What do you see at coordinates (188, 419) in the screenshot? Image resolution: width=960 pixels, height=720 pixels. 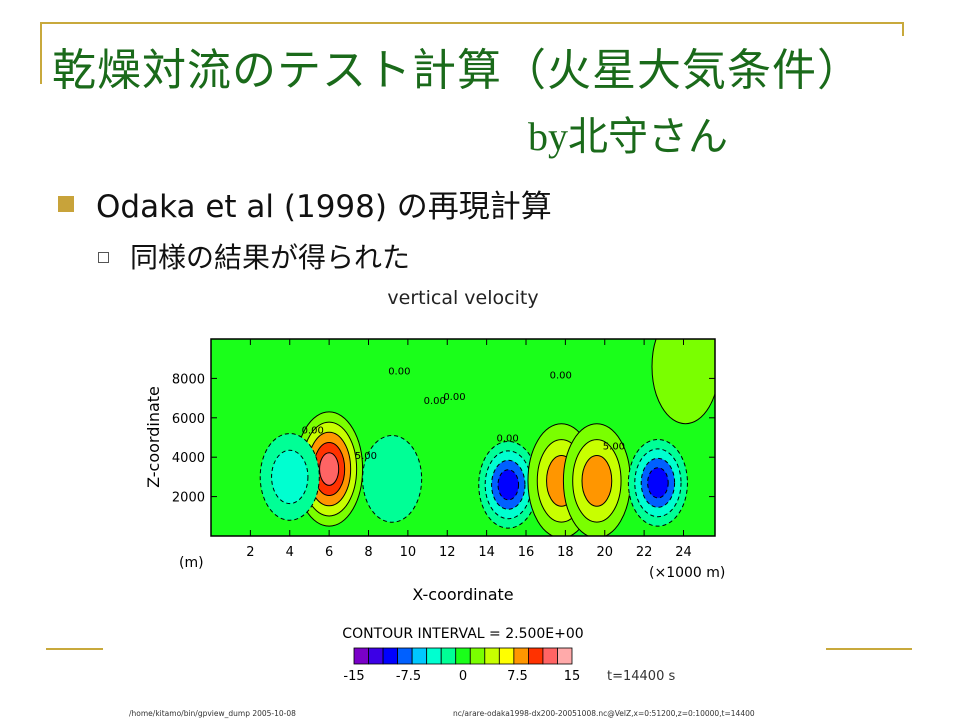 I see `y-tick-label: 6000` at bounding box center [188, 419].